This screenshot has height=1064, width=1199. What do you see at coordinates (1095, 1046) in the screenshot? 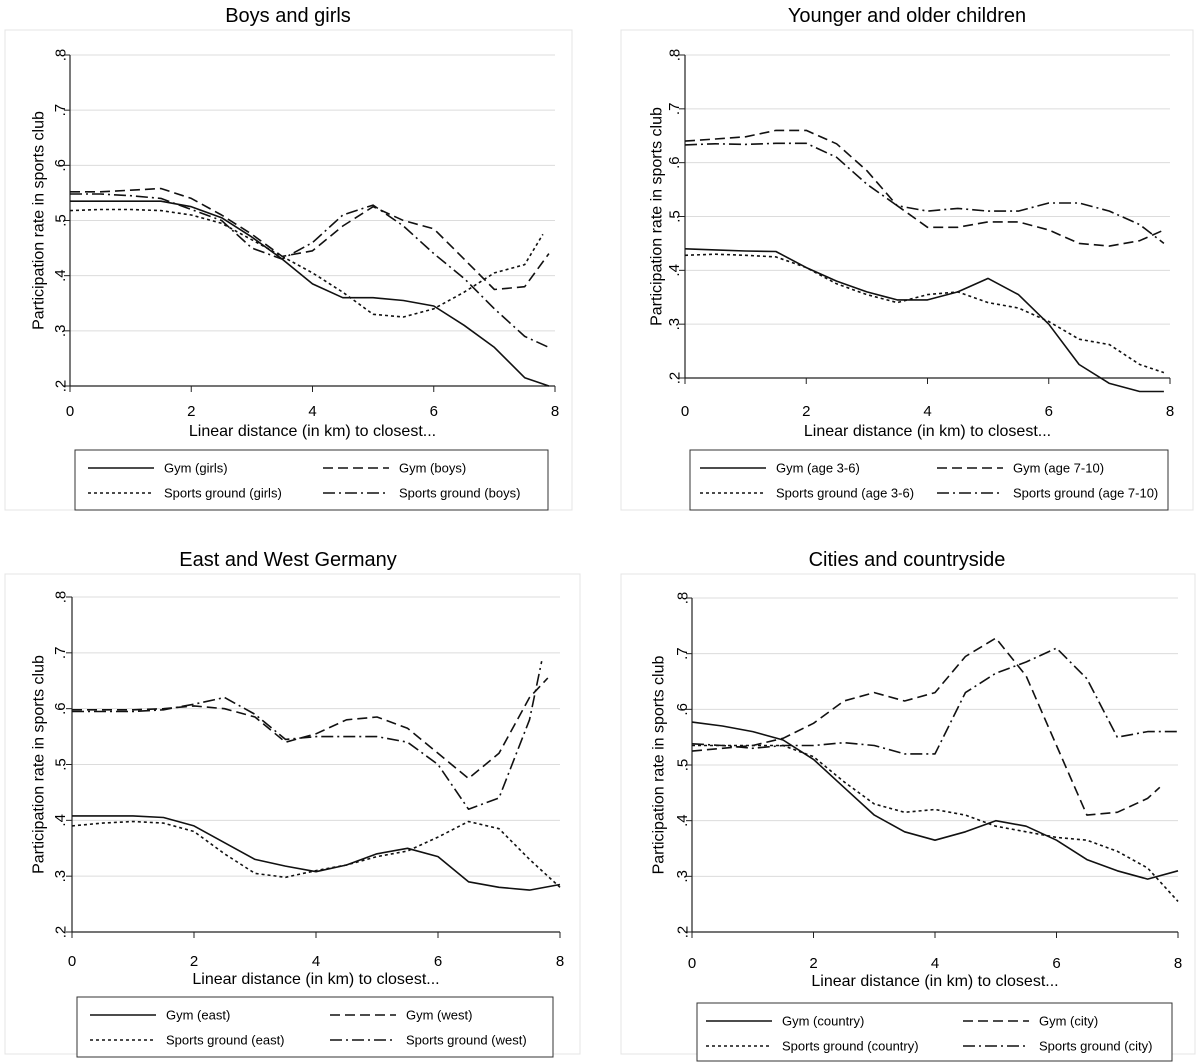
I see `legend-label: Sports ground (city)` at bounding box center [1095, 1046].